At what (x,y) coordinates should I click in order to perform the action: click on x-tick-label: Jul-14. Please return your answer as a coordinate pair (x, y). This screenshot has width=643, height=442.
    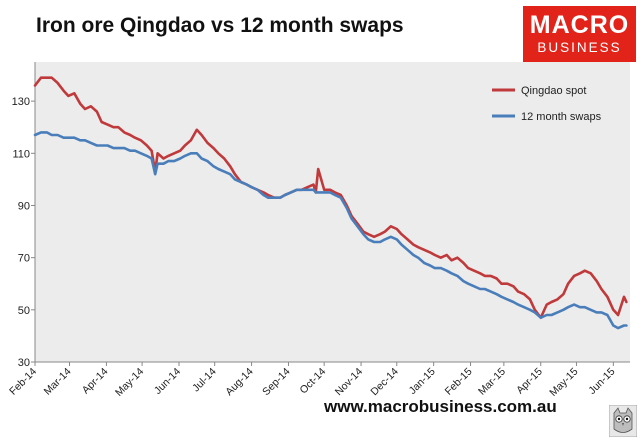
    Looking at the image, I should click on (204, 380).